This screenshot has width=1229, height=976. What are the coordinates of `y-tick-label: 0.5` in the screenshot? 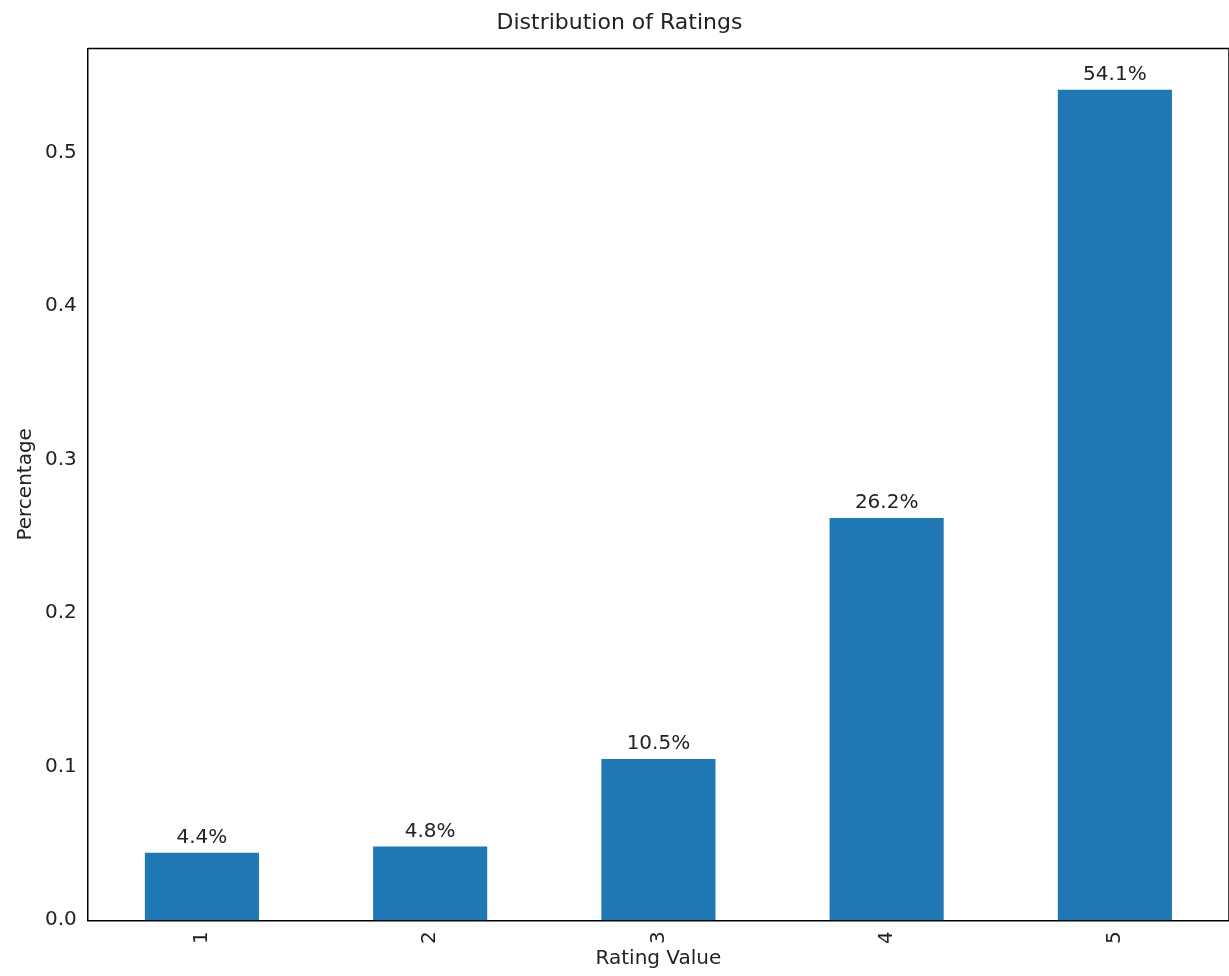 It's located at (60, 150).